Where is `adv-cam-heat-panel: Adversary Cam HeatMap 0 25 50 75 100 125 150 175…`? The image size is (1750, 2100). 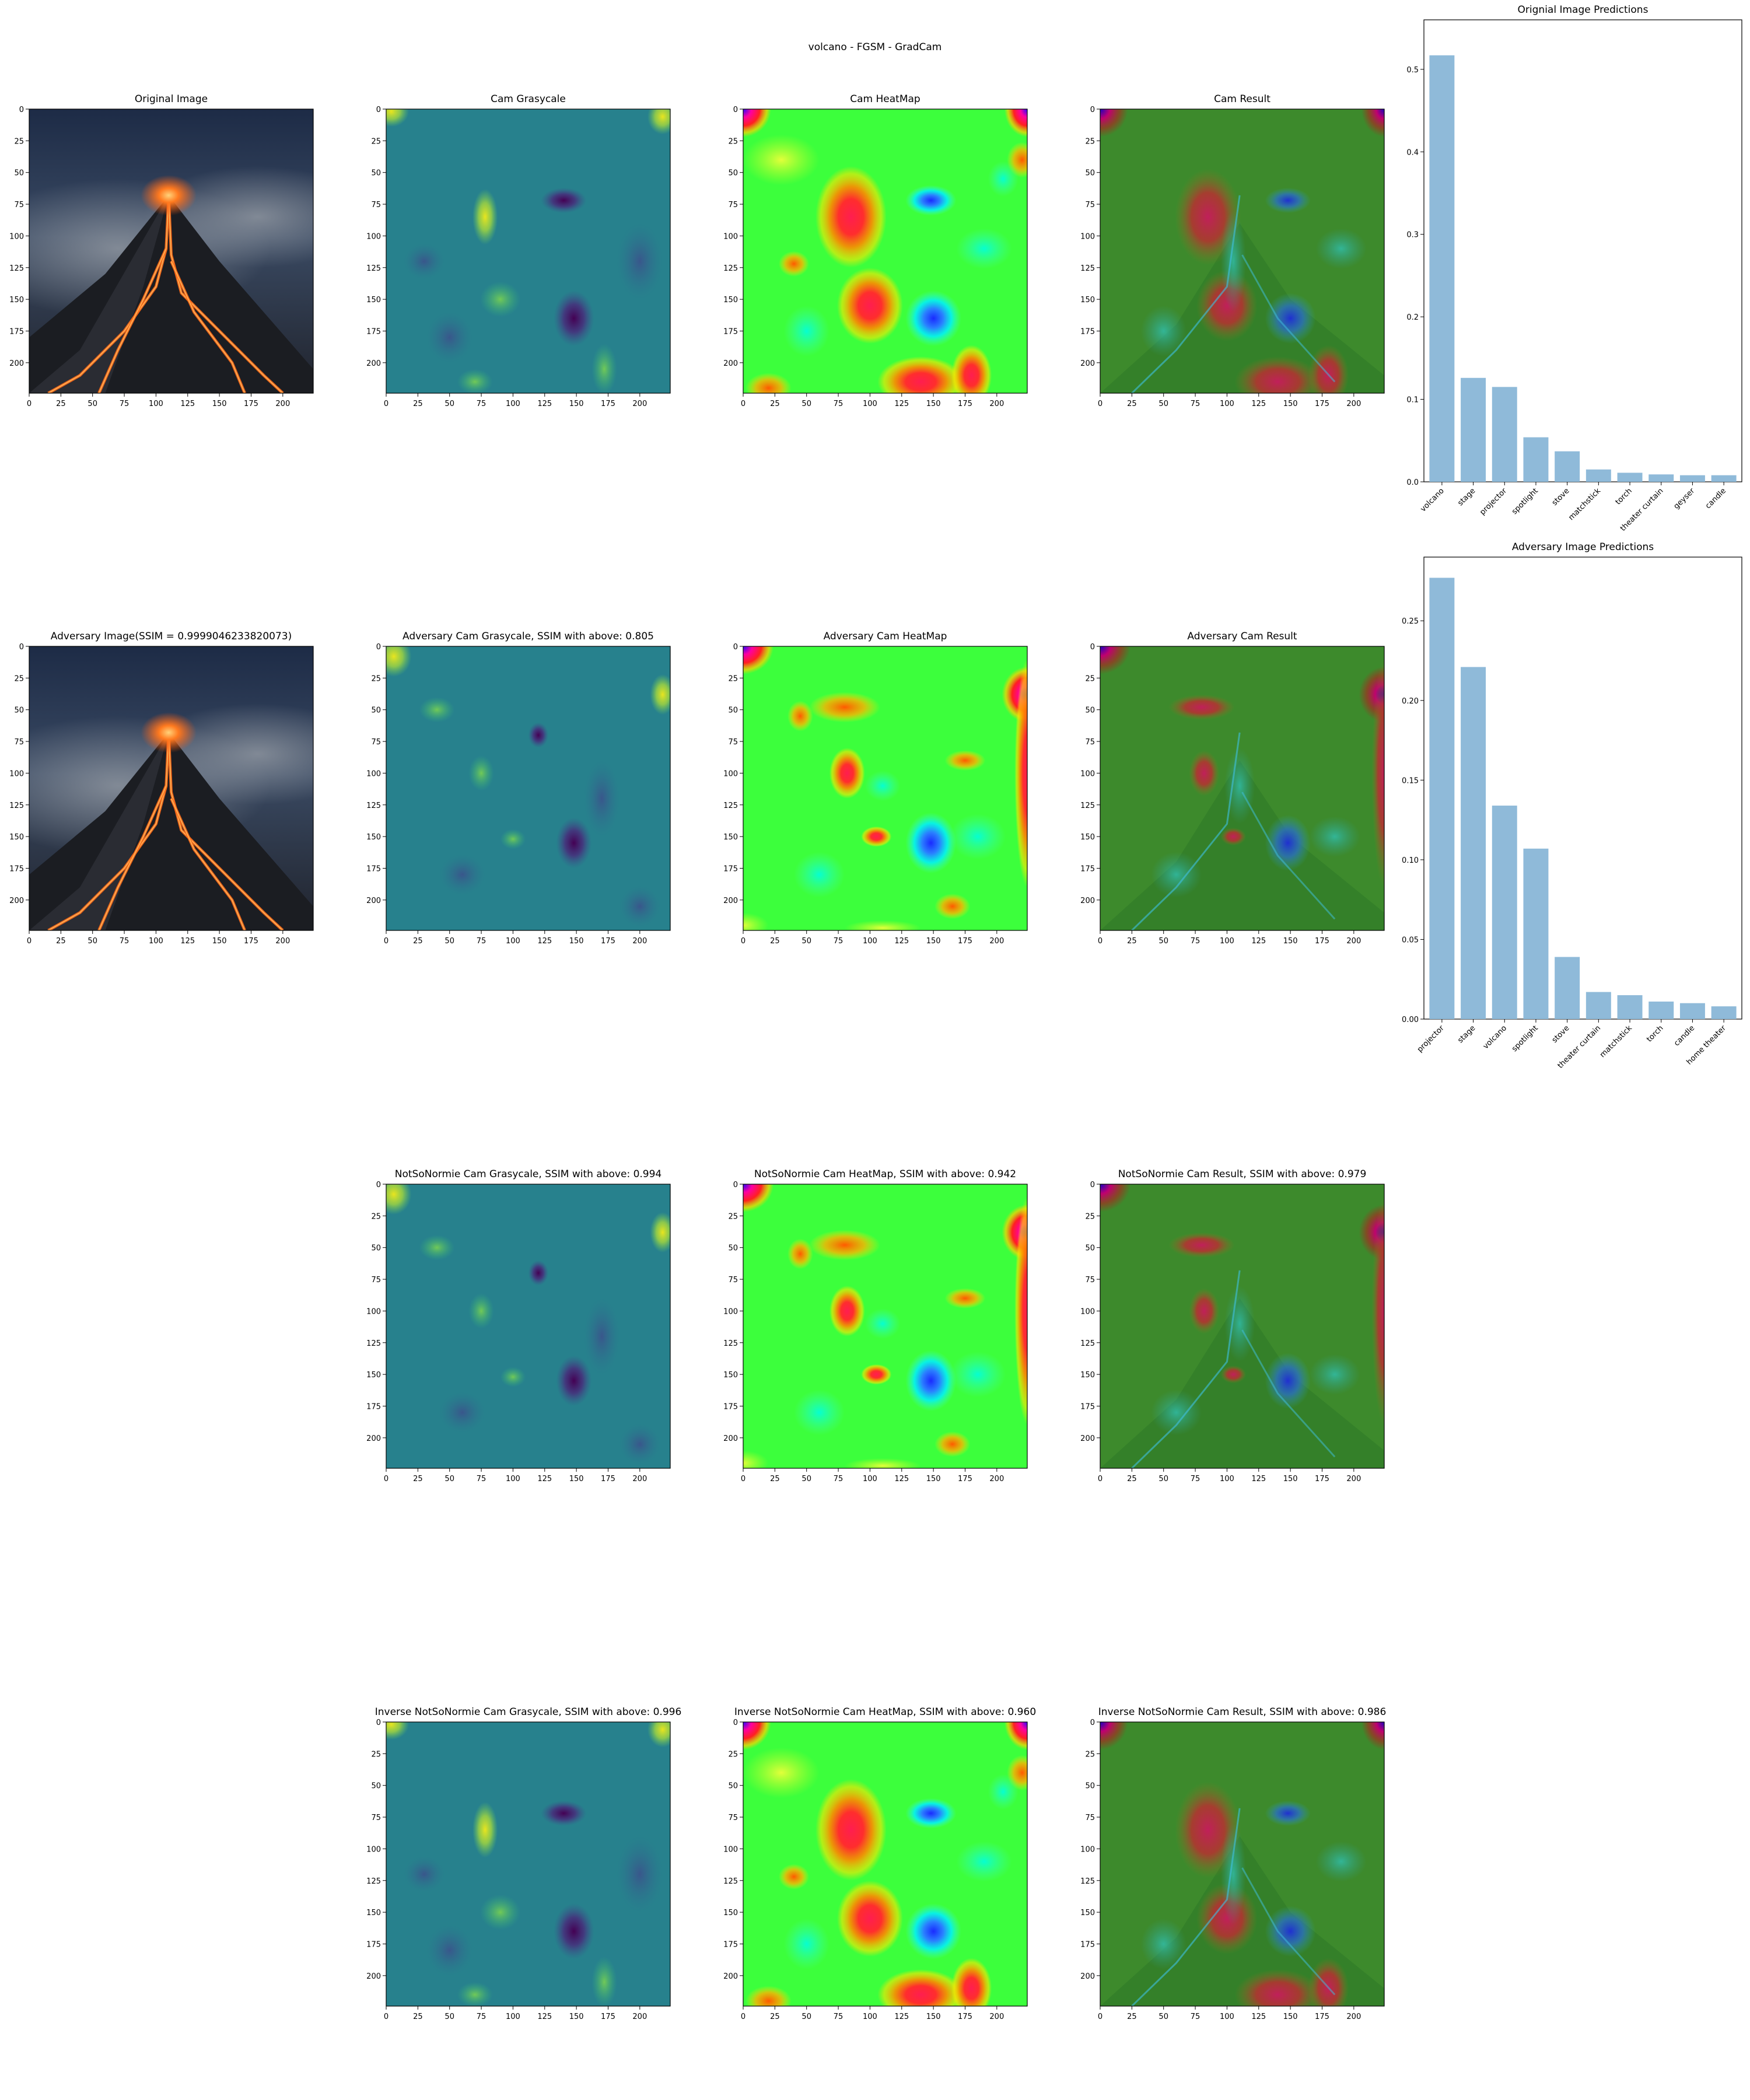
adv-cam-heat-panel: Adversary Cam HeatMap 0 25 50 75 100 125 150 175… is located at coordinates (875, 788).